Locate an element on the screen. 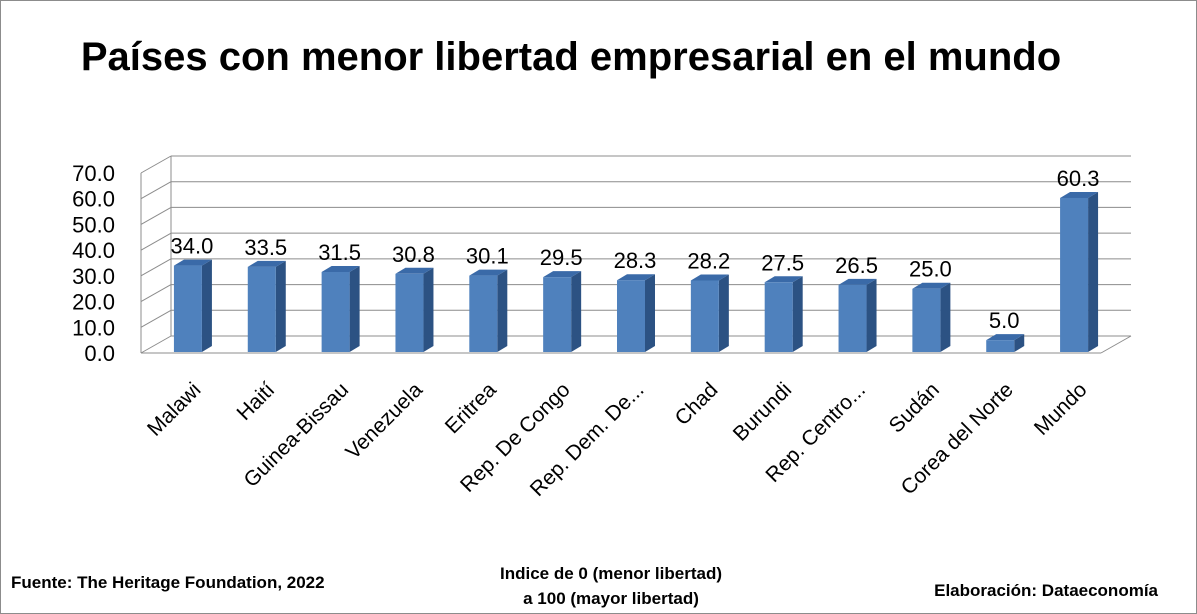 The image size is (1197, 614). index-note-line-2: a 100 (mayor libertad) is located at coordinates (611, 598).